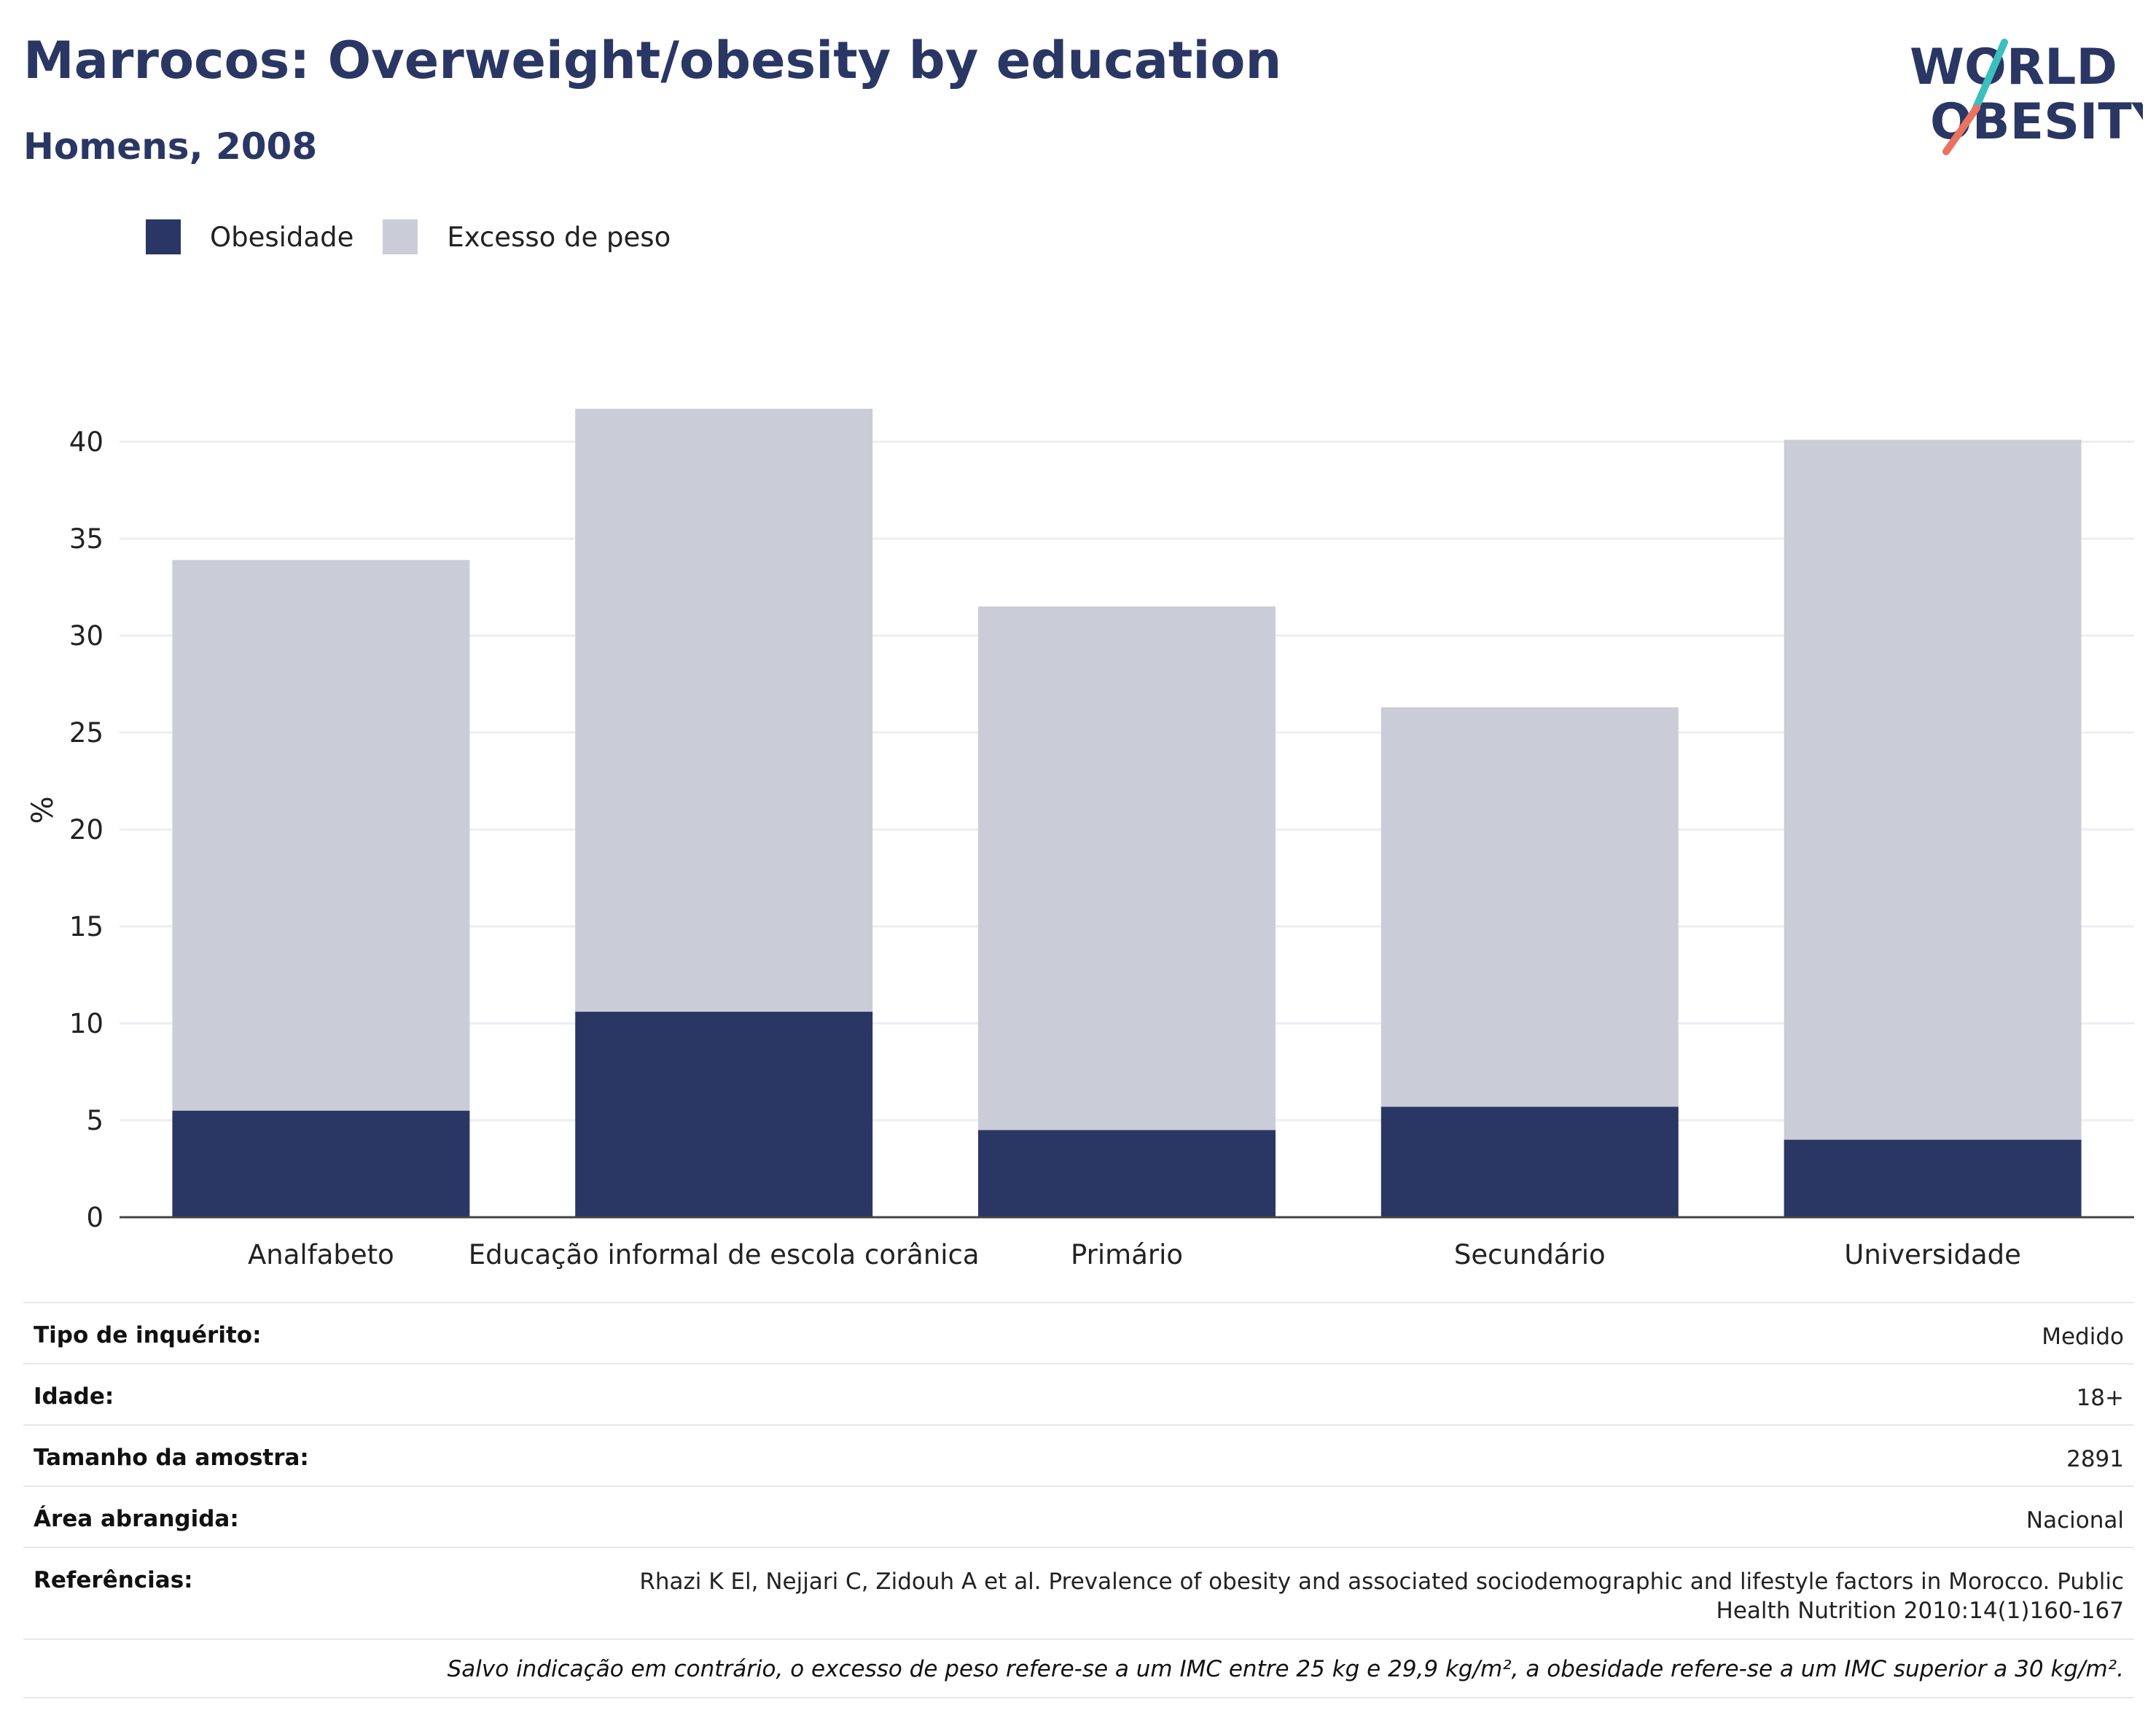  Describe the element at coordinates (171, 146) in the screenshot. I see `chart-subtitle: Homens, 2008` at that location.